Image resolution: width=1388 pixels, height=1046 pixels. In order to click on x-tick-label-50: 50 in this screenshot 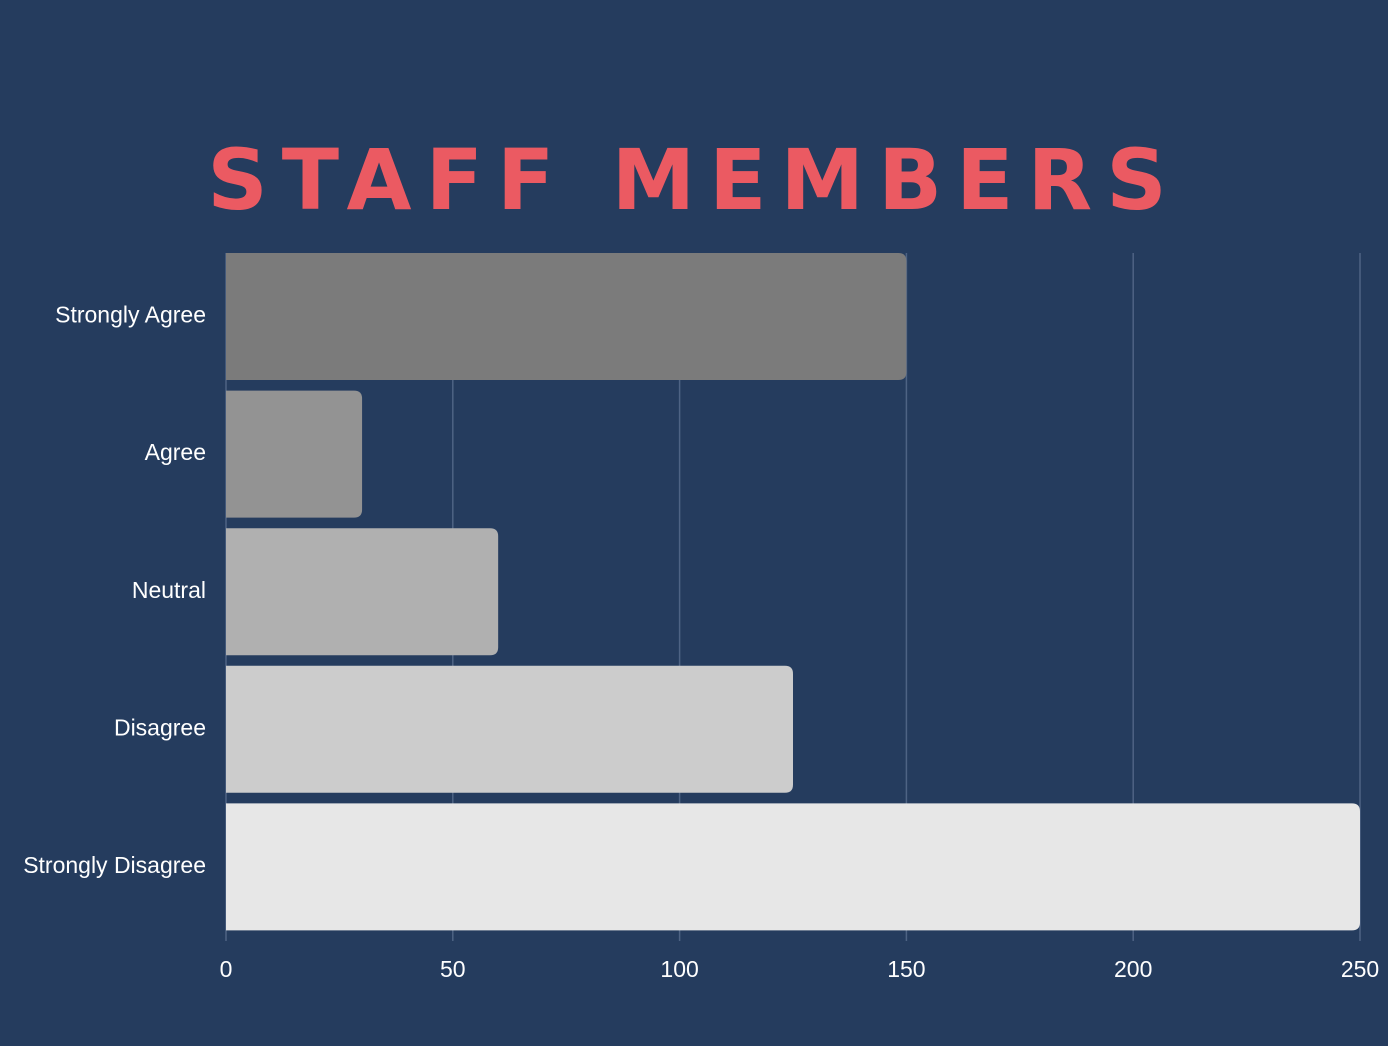, I will do `click(453, 969)`.